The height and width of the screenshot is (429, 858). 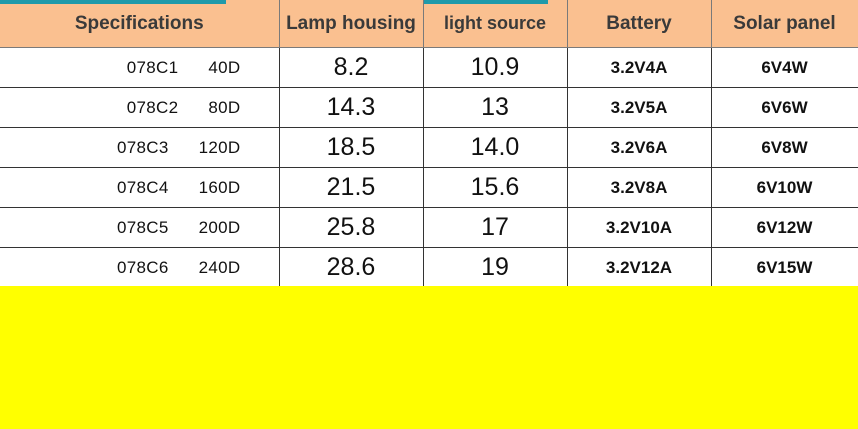 I want to click on table-row: 078C6 240D 28.6 19 3.2V12A 6V15W, so click(x=429, y=267).